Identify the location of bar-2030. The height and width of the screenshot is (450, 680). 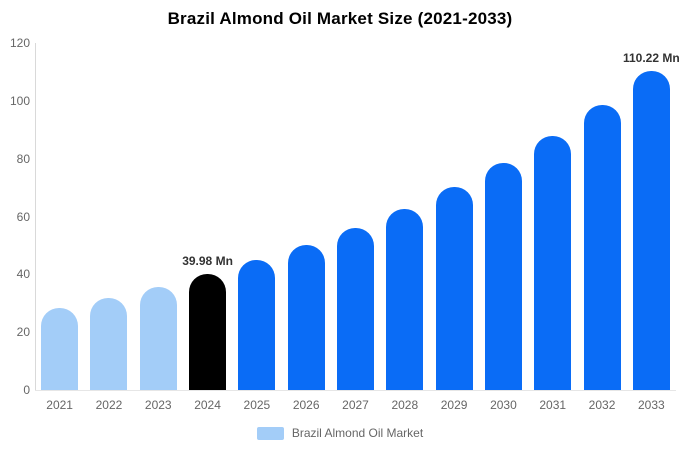
(503, 276).